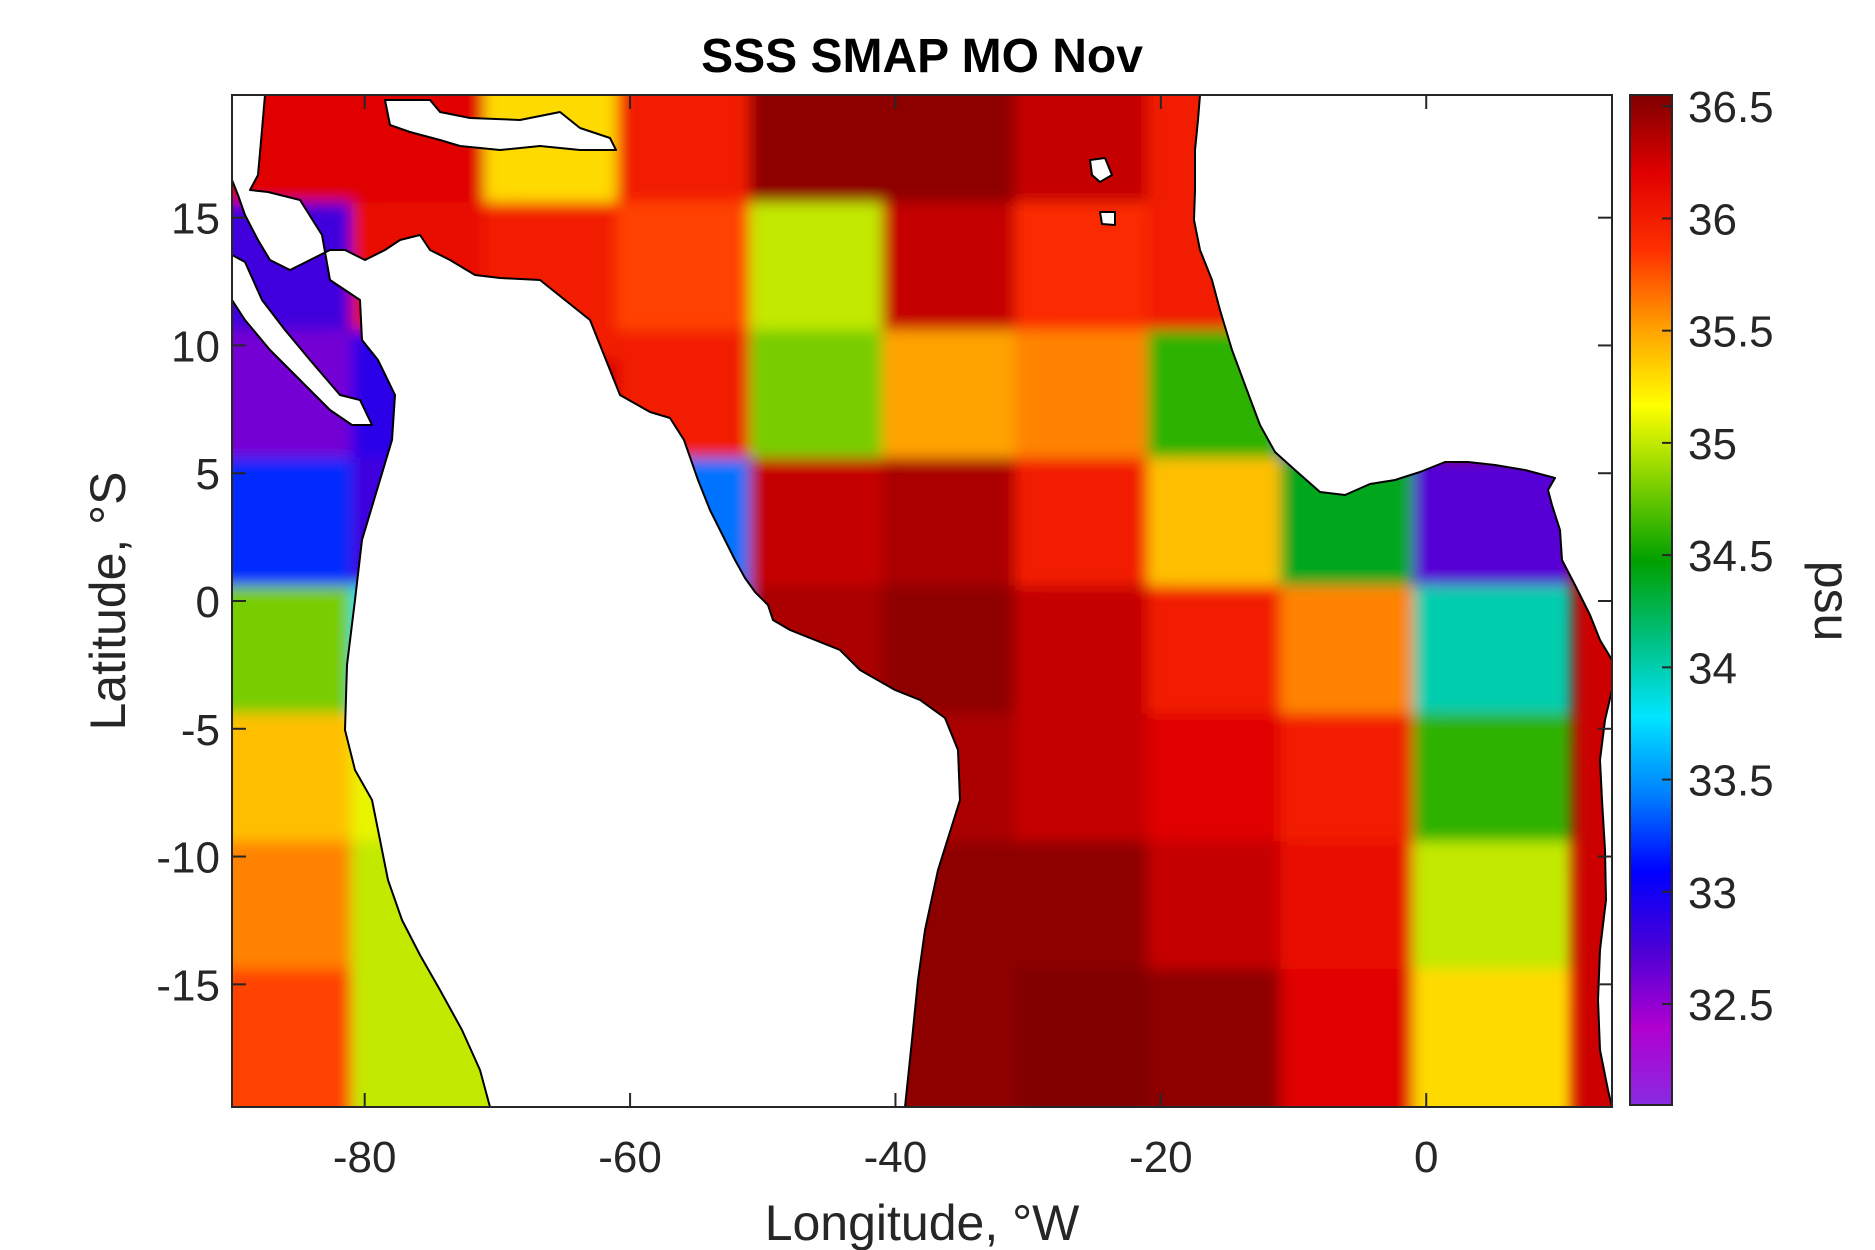  Describe the element at coordinates (195, 346) in the screenshot. I see `y-tick-label: 10` at that location.